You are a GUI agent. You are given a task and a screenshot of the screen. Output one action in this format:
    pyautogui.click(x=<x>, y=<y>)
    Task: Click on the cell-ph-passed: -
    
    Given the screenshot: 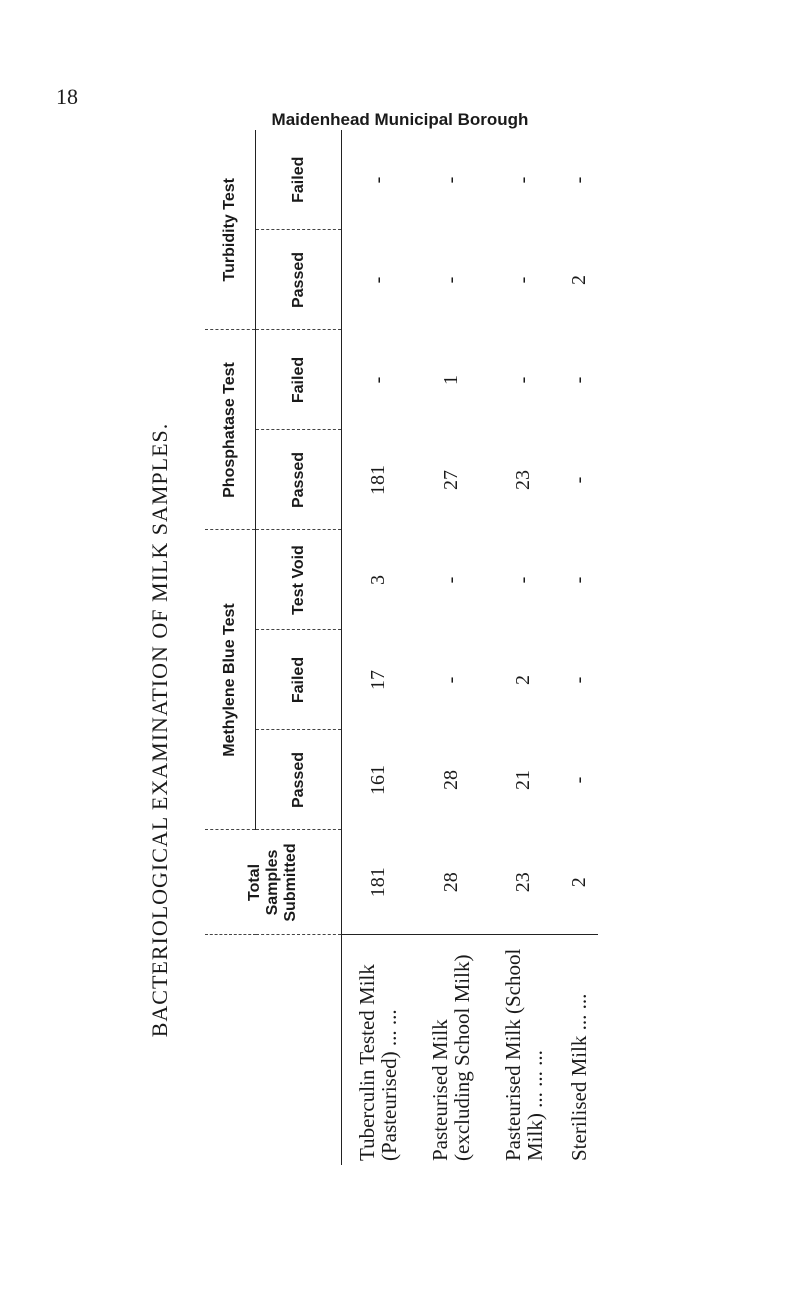 What is the action you would take?
    pyautogui.click(x=578, y=480)
    